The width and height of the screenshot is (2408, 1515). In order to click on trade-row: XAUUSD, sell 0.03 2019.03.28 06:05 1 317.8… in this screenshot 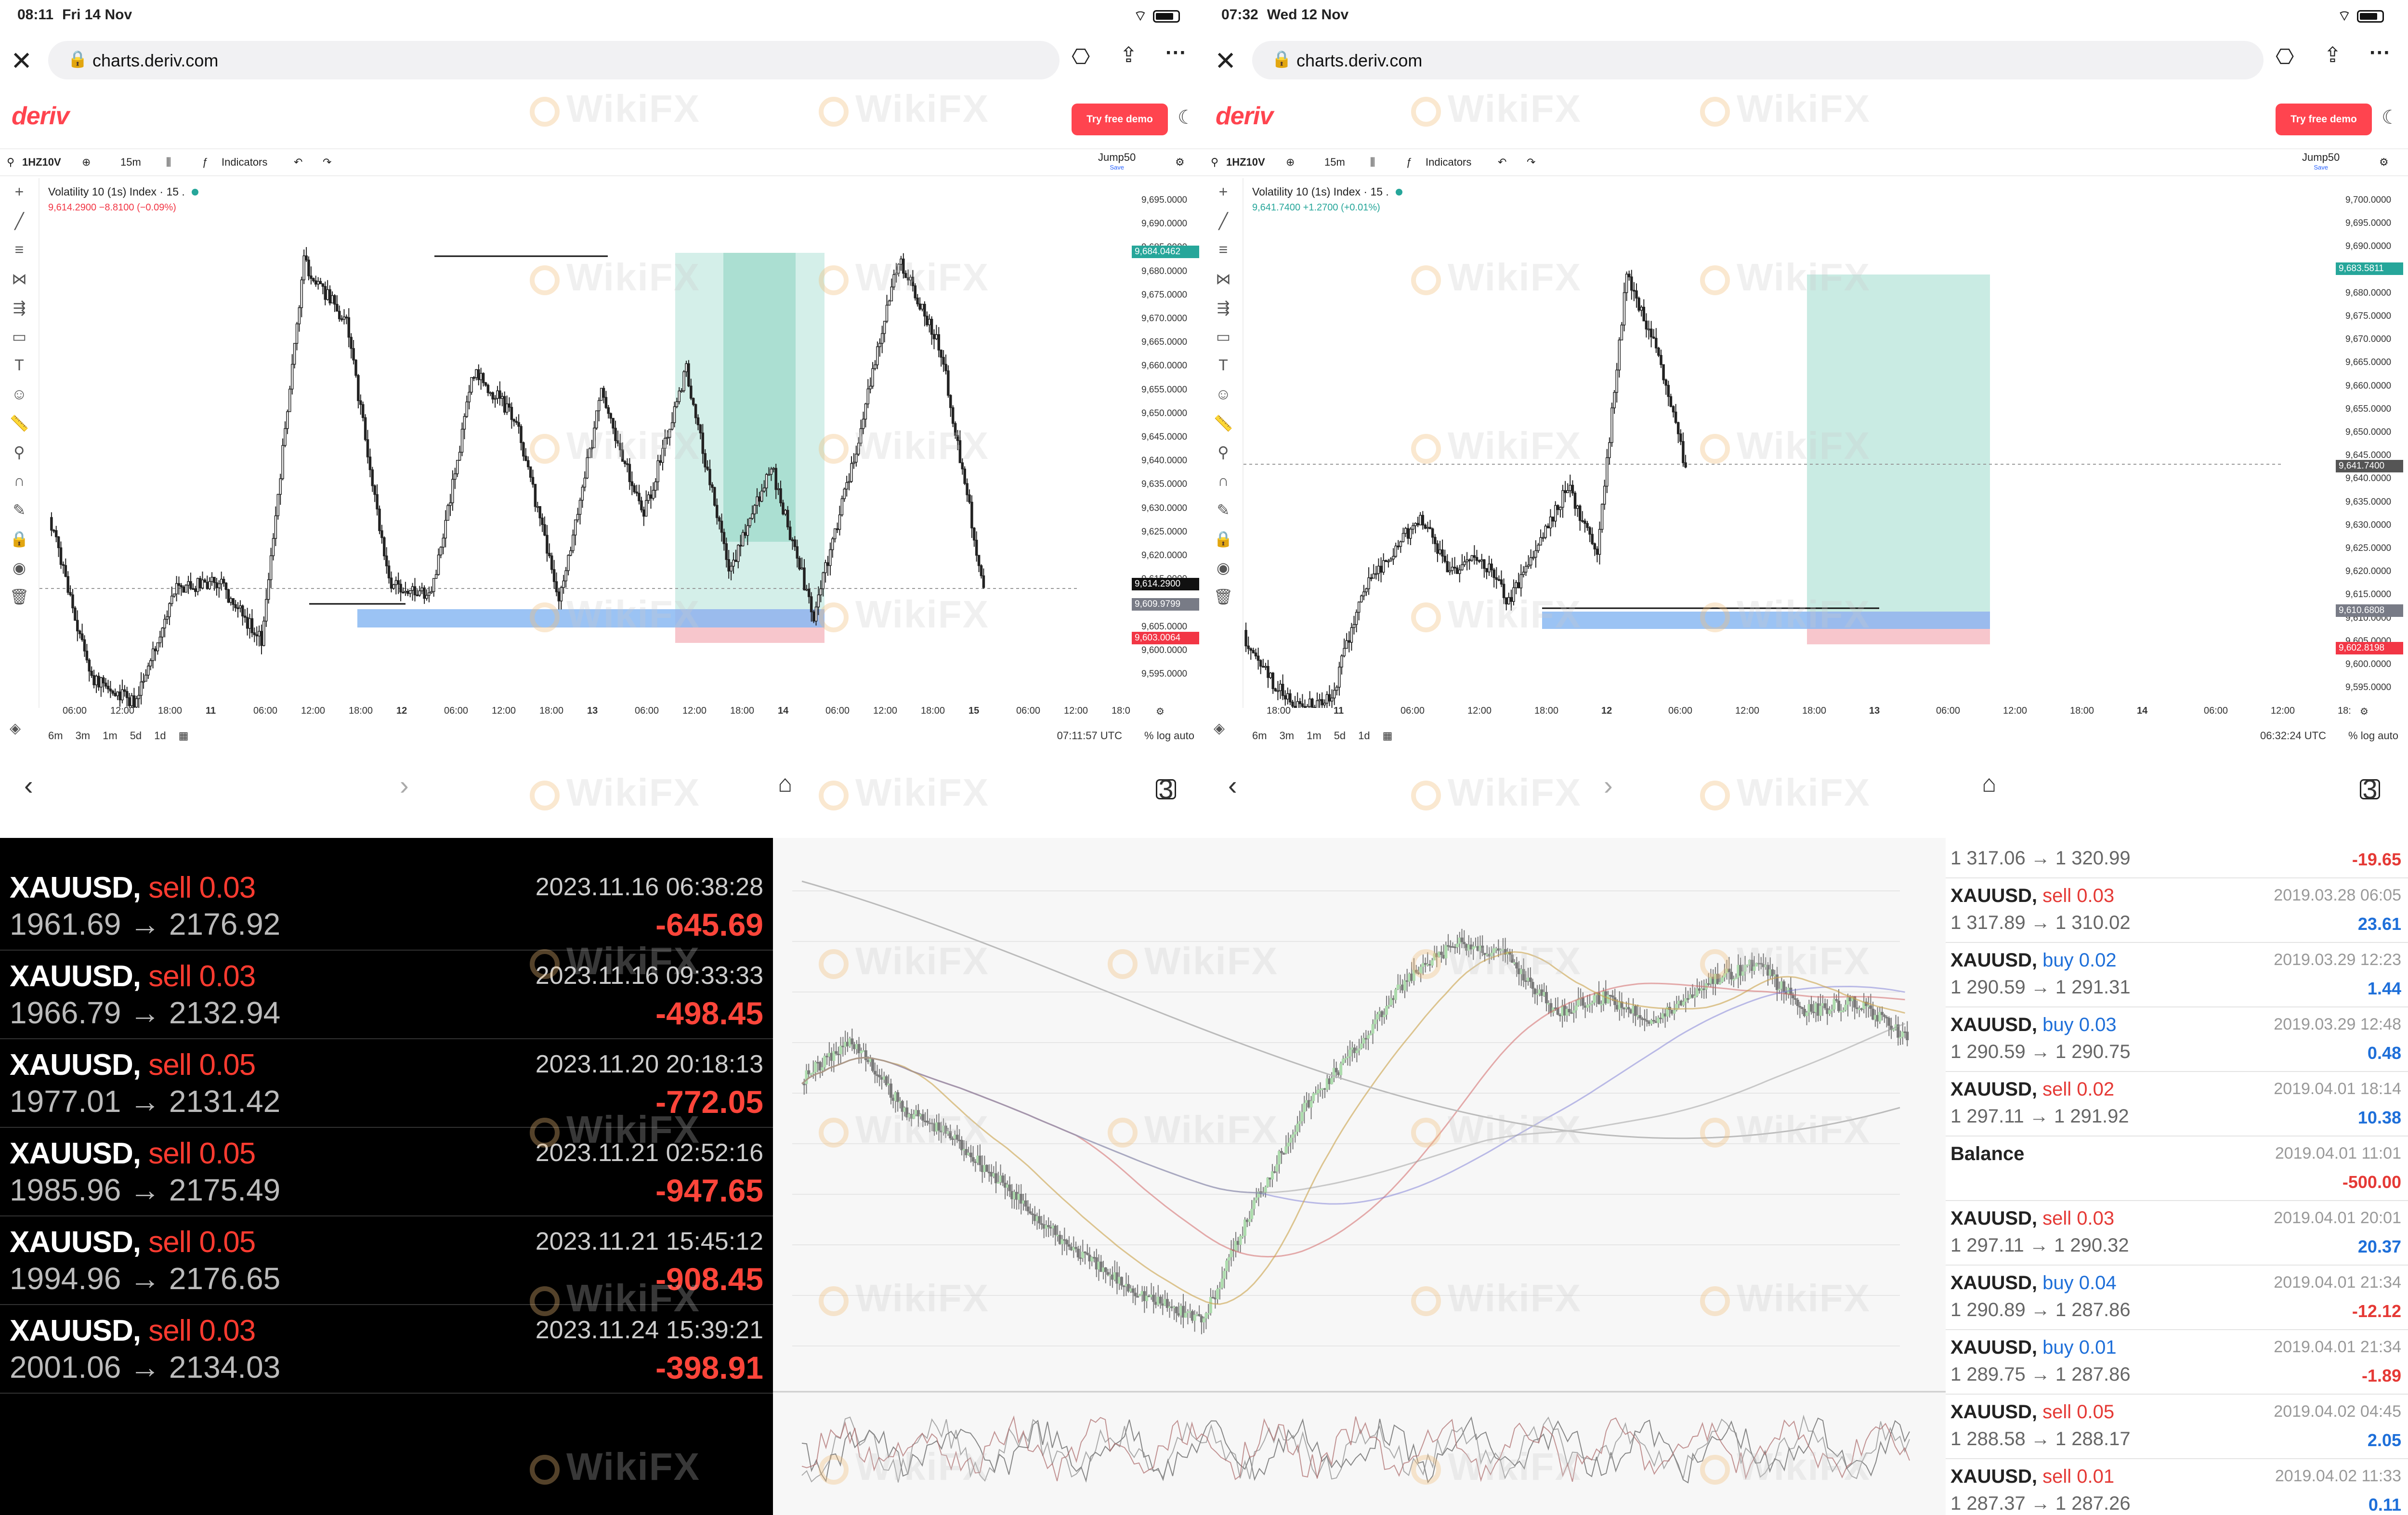, I will do `click(2177, 911)`.